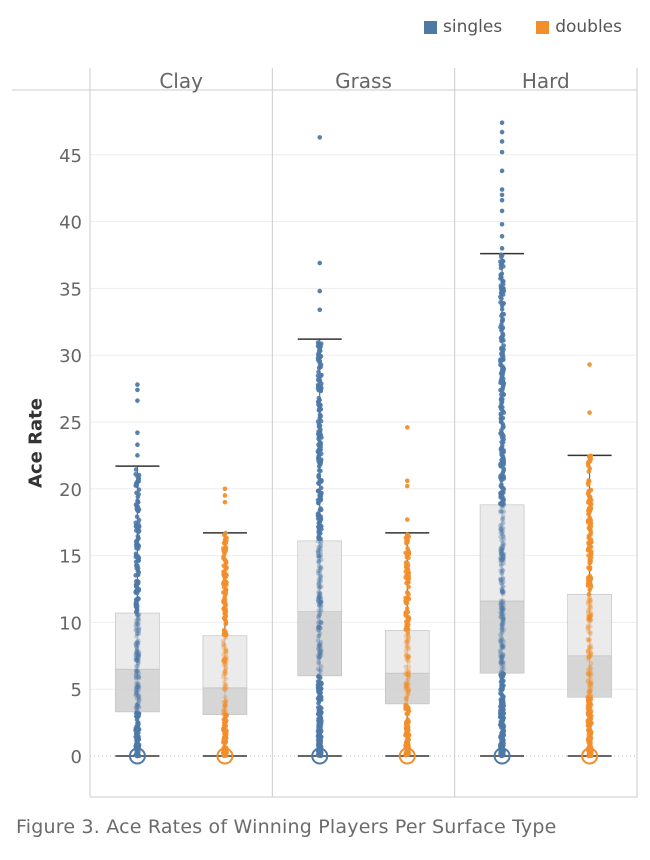 The image size is (650, 860). I want to click on singles-clay-zero-marker, so click(137, 756).